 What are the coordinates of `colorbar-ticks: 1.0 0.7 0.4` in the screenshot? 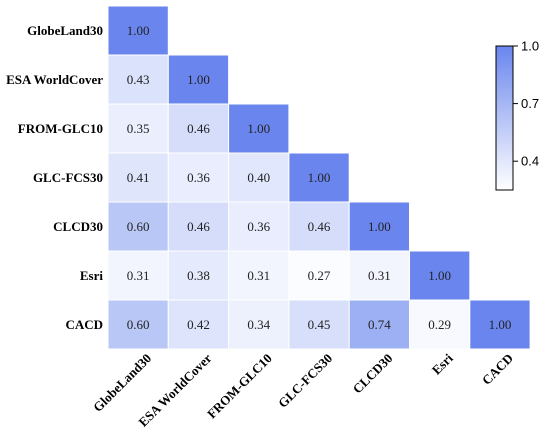 It's located at (526, 104).